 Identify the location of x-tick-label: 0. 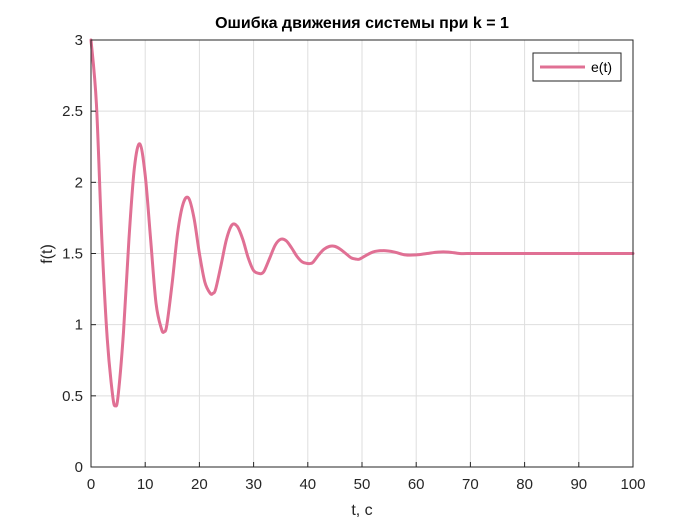
(91, 484).